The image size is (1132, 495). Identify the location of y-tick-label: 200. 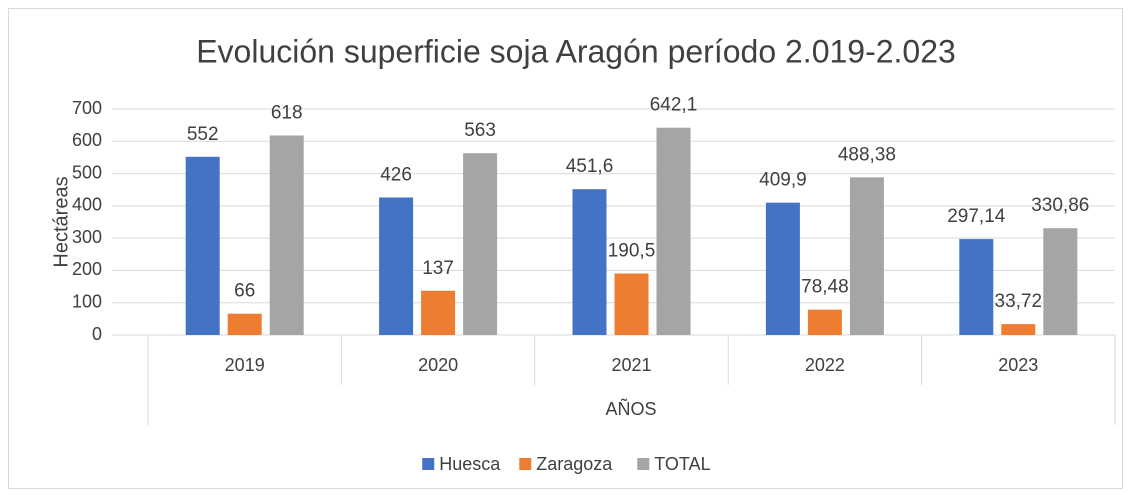
(87, 269).